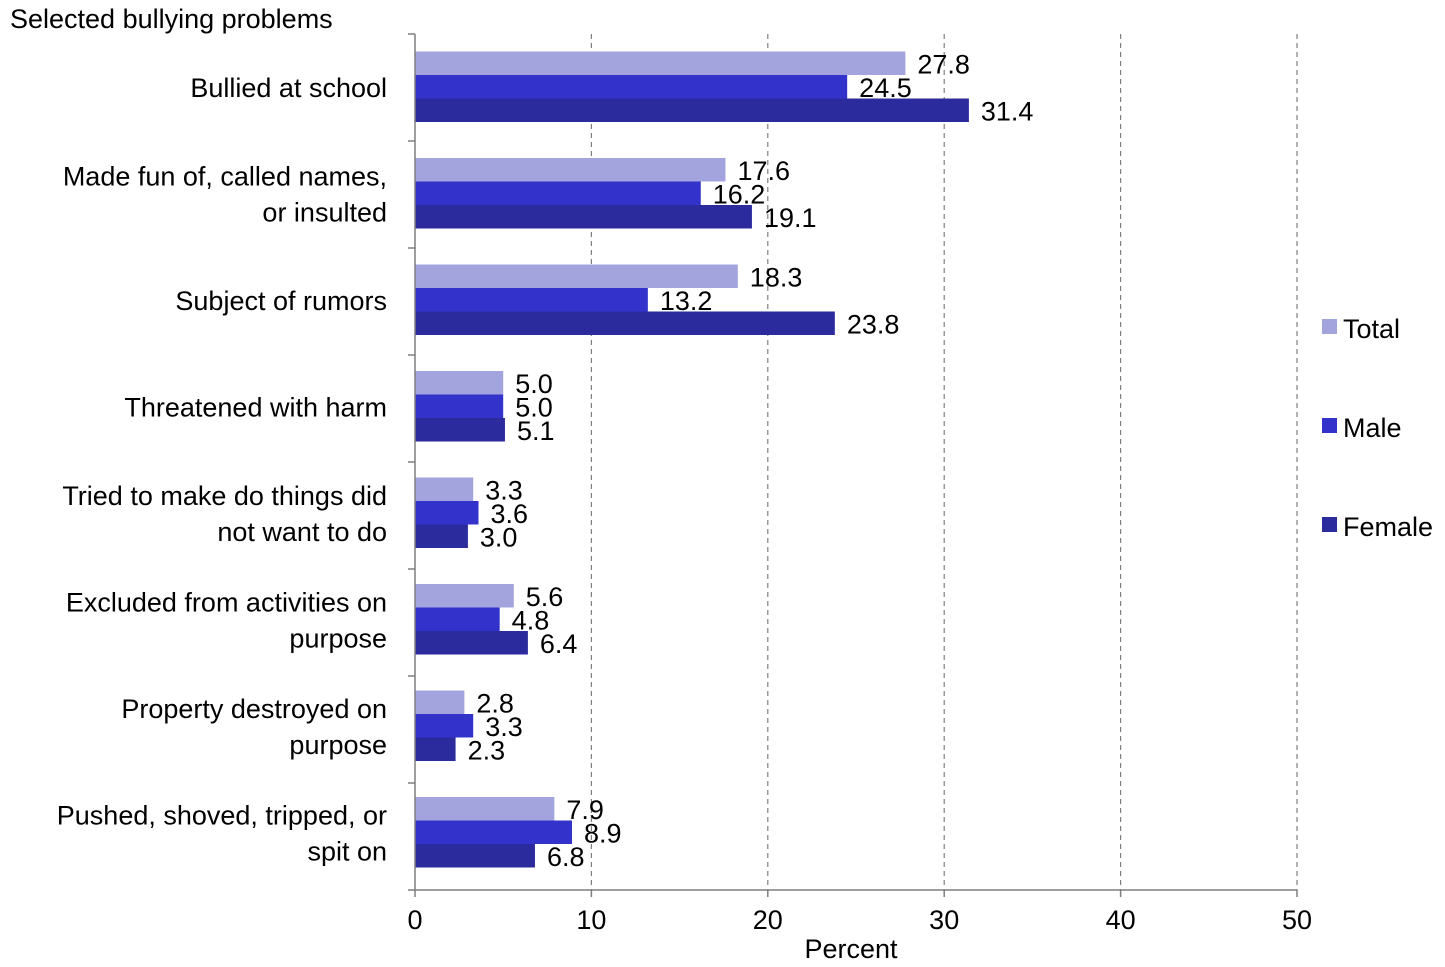 The width and height of the screenshot is (1445, 967). I want to click on data-label: 6.4, so click(559, 644).